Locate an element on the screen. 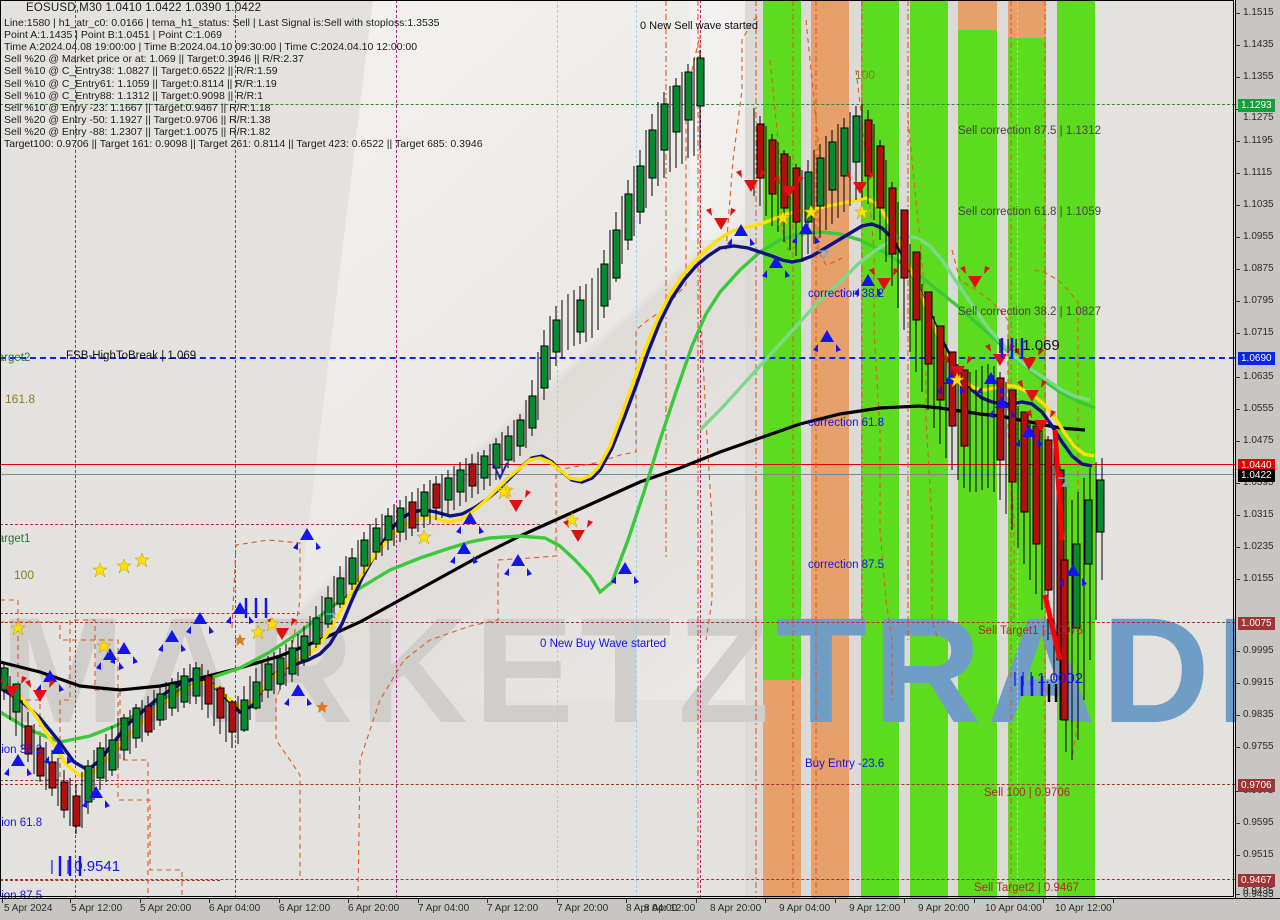 The image size is (1280, 920). price-badge-bid: 1.0422 is located at coordinates (1256, 475).